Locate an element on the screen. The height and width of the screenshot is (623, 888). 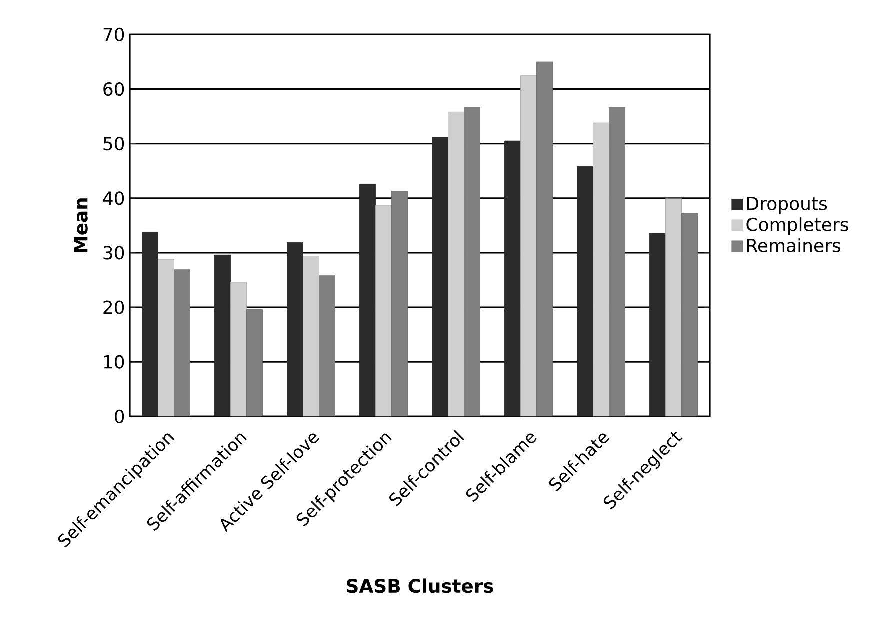
y-tick-label: 0 is located at coordinates (119, 417).